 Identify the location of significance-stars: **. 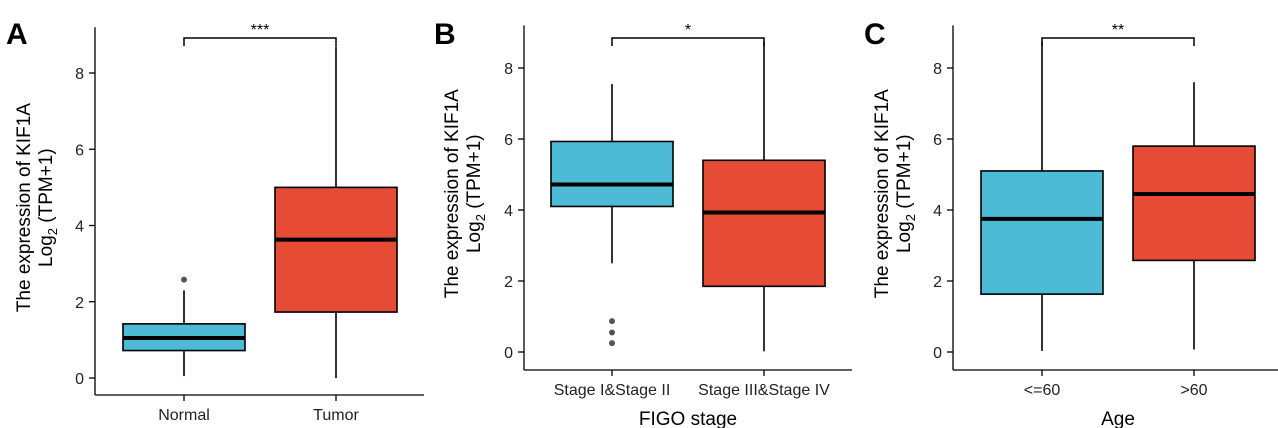
(1118, 30).